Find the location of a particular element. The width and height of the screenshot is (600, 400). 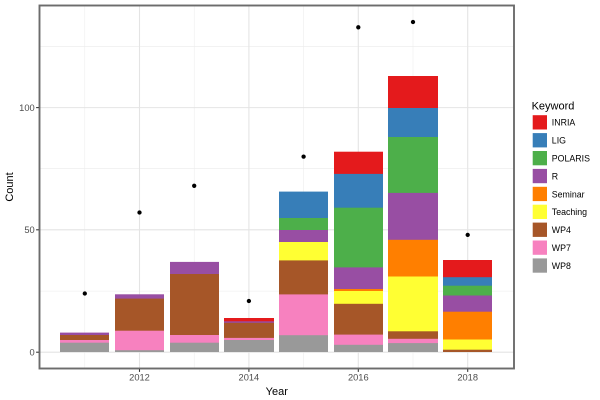

svg-text: WP7 is located at coordinates (561, 248).